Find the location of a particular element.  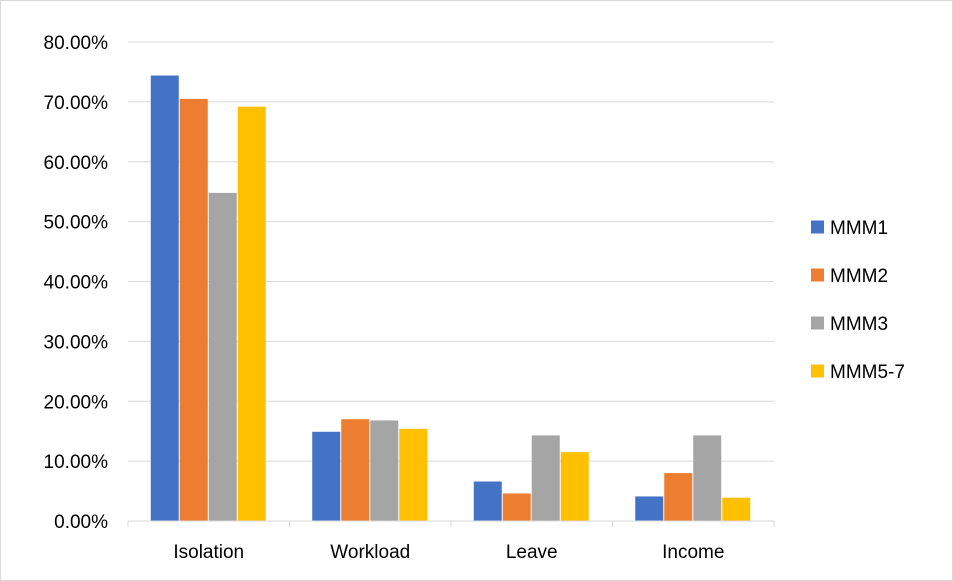

x-tick-label: Workload is located at coordinates (370, 552).